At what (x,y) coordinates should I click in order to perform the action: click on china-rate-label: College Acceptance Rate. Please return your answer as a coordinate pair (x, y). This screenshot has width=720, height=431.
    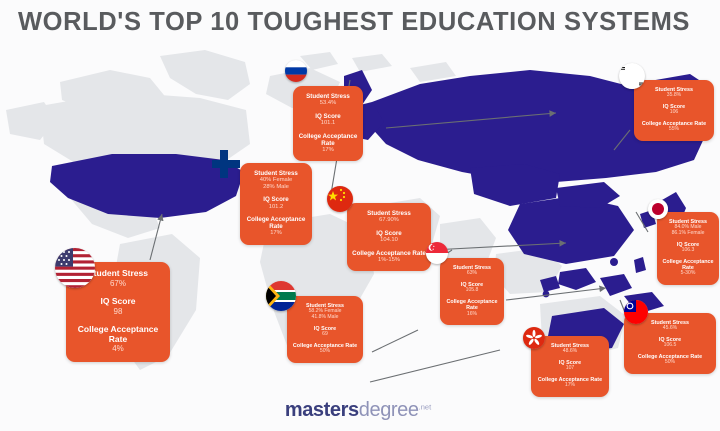
    Looking at the image, I should click on (389, 253).